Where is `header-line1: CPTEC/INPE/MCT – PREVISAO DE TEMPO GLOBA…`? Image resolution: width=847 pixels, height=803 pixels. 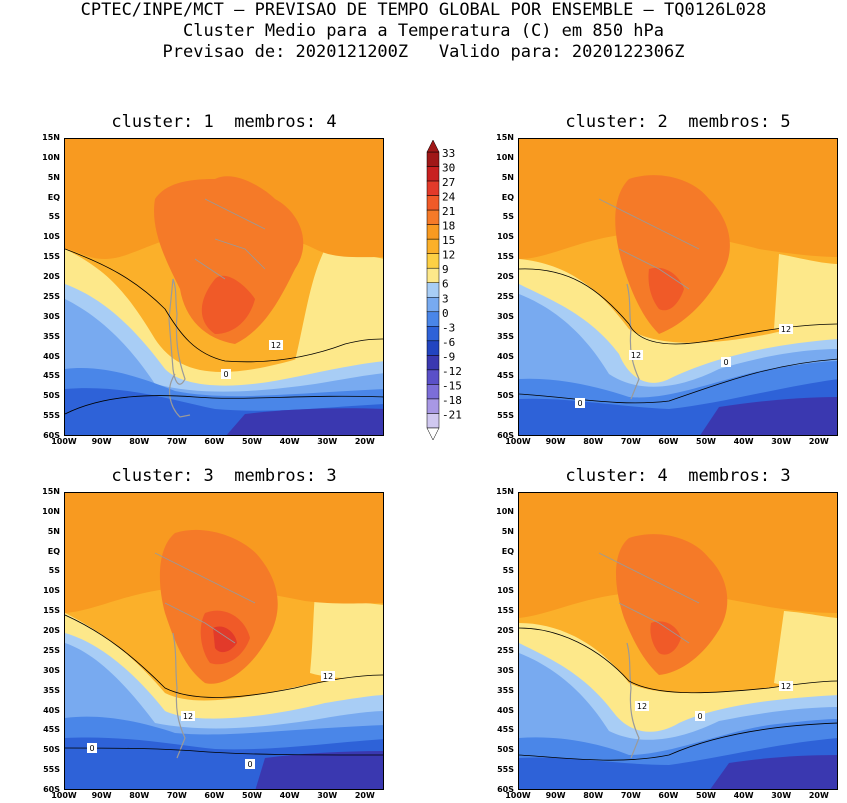
header-line1: CPTEC/INPE/MCT – PREVISAO DE TEMPO GLOBA… is located at coordinates (423, 10).